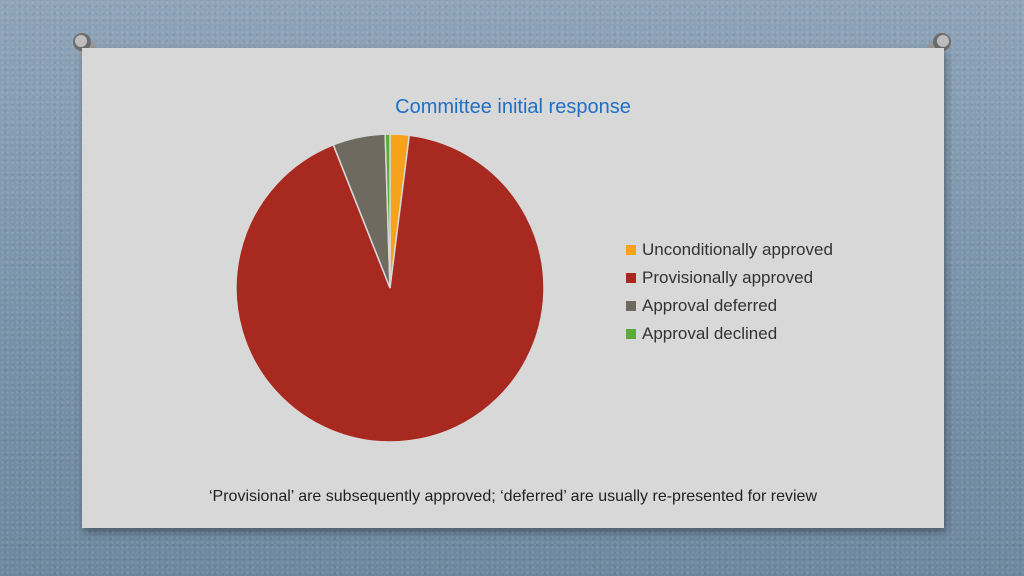 The height and width of the screenshot is (576, 1024). I want to click on legend-item: Provisionally approved, so click(729, 278).